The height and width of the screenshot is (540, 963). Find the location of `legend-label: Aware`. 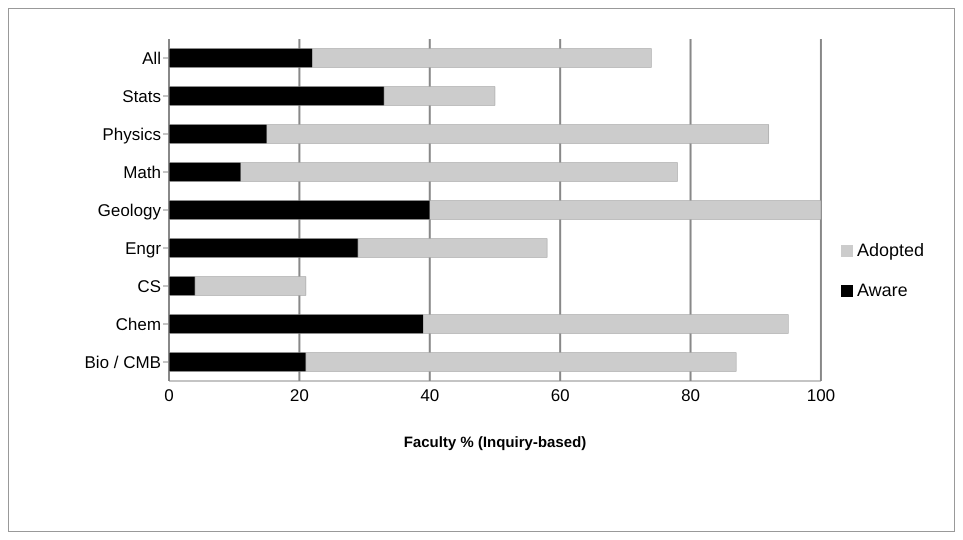

legend-label: Aware is located at coordinates (882, 290).